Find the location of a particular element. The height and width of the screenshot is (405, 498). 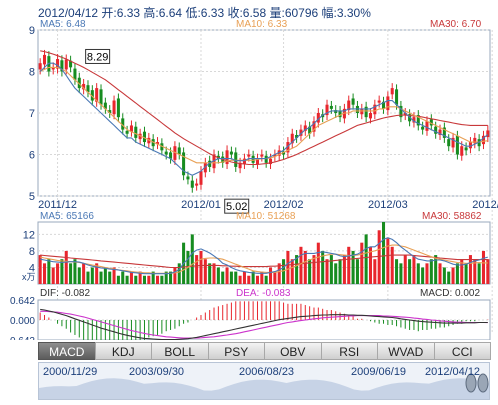

date-axis-tick: 2012/03 is located at coordinates (388, 205).